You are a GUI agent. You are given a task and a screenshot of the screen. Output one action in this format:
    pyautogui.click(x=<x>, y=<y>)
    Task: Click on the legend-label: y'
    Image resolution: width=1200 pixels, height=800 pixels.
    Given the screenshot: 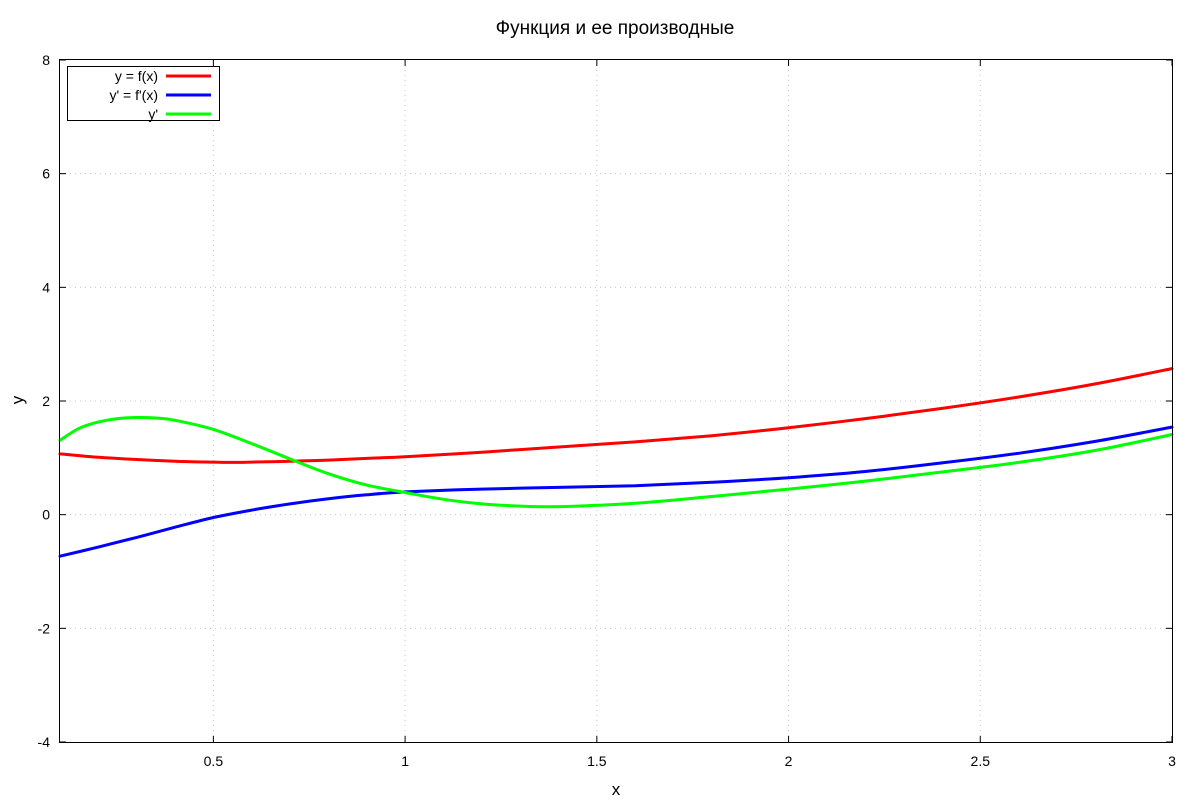 What is the action you would take?
    pyautogui.click(x=153, y=114)
    